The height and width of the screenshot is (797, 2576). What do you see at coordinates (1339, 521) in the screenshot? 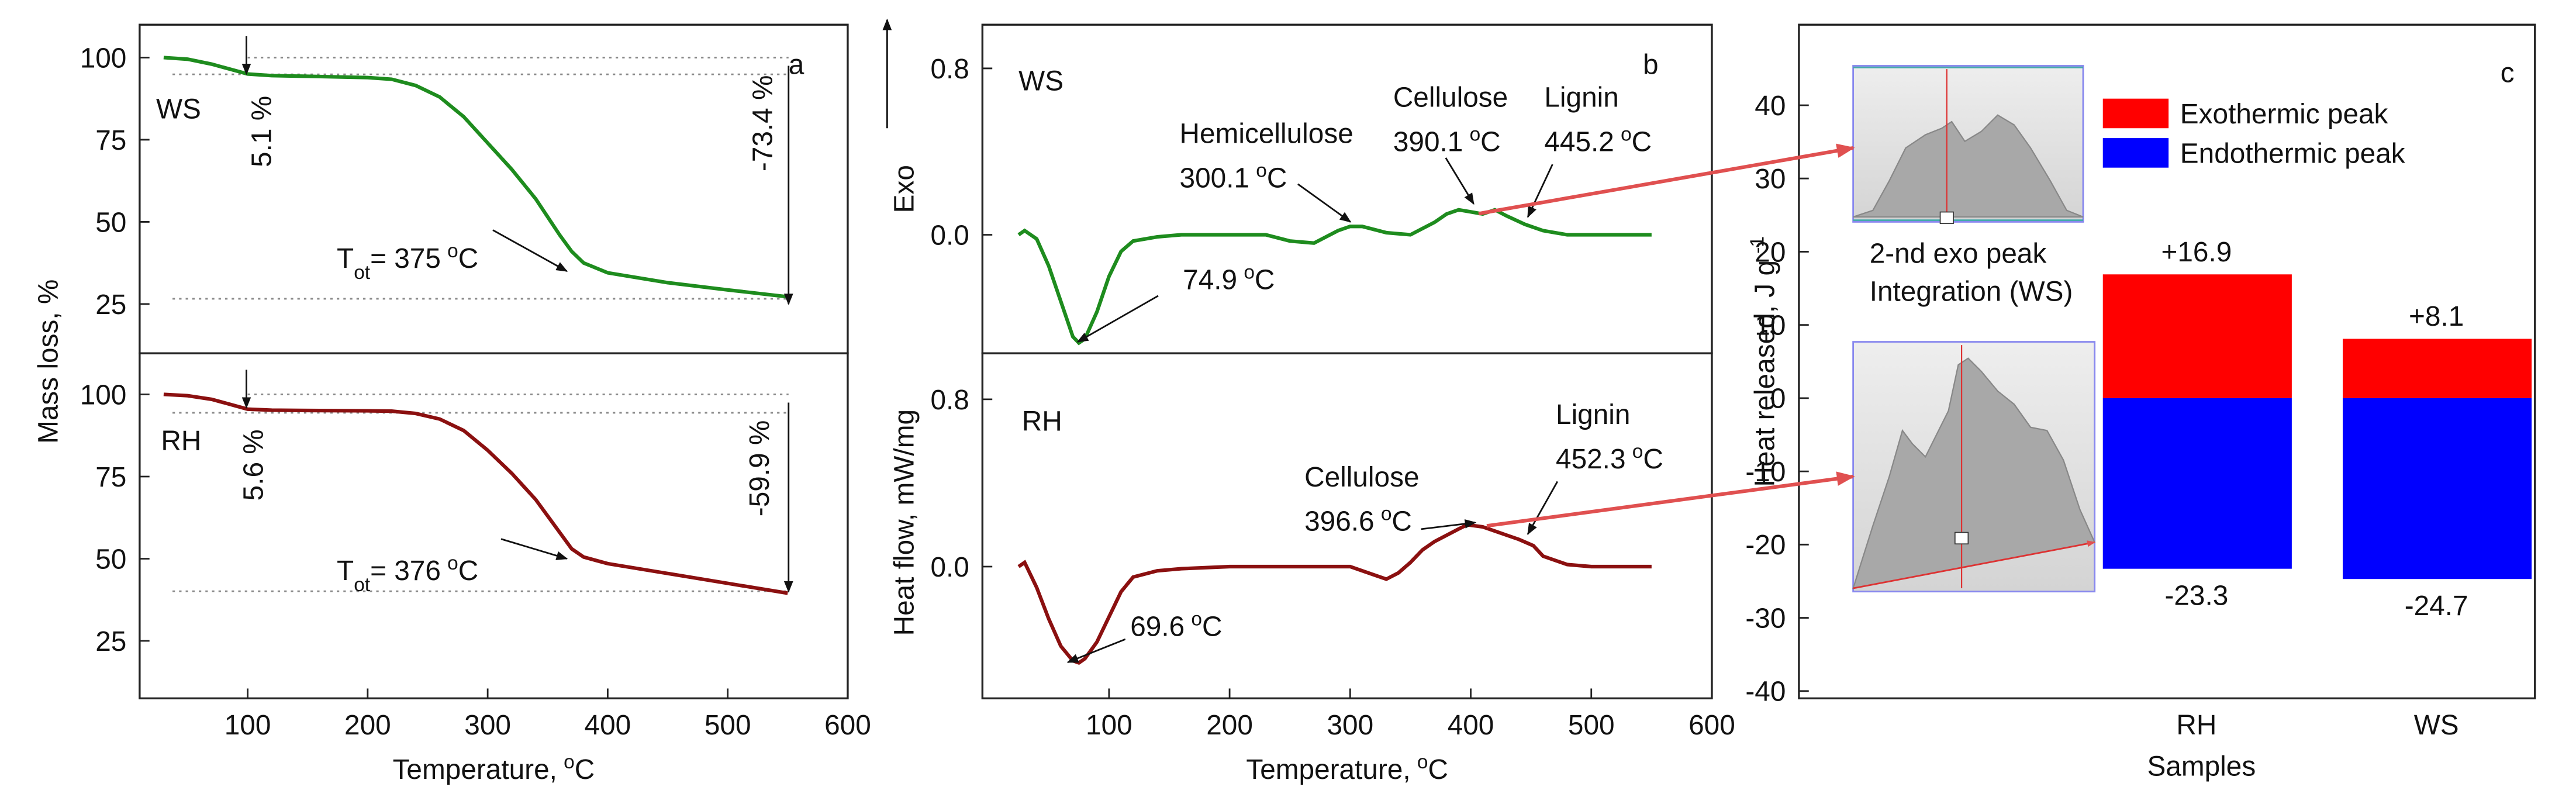
I see `peak-temp-part: 396.6` at bounding box center [1339, 521].